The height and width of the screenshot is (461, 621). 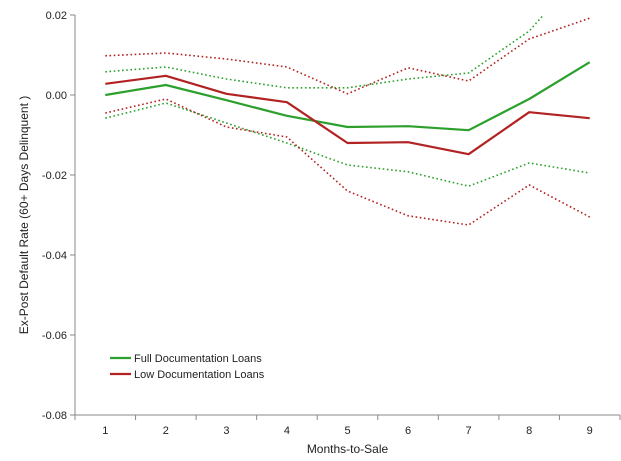 What do you see at coordinates (54, 256) in the screenshot?
I see `y-tick-label: -0.04` at bounding box center [54, 256].